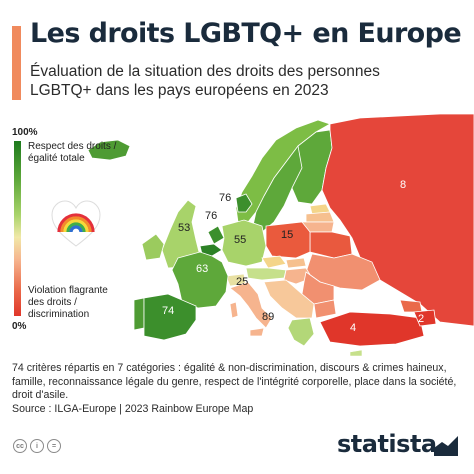  I want to click on label-netherlands: 76, so click(211, 216).